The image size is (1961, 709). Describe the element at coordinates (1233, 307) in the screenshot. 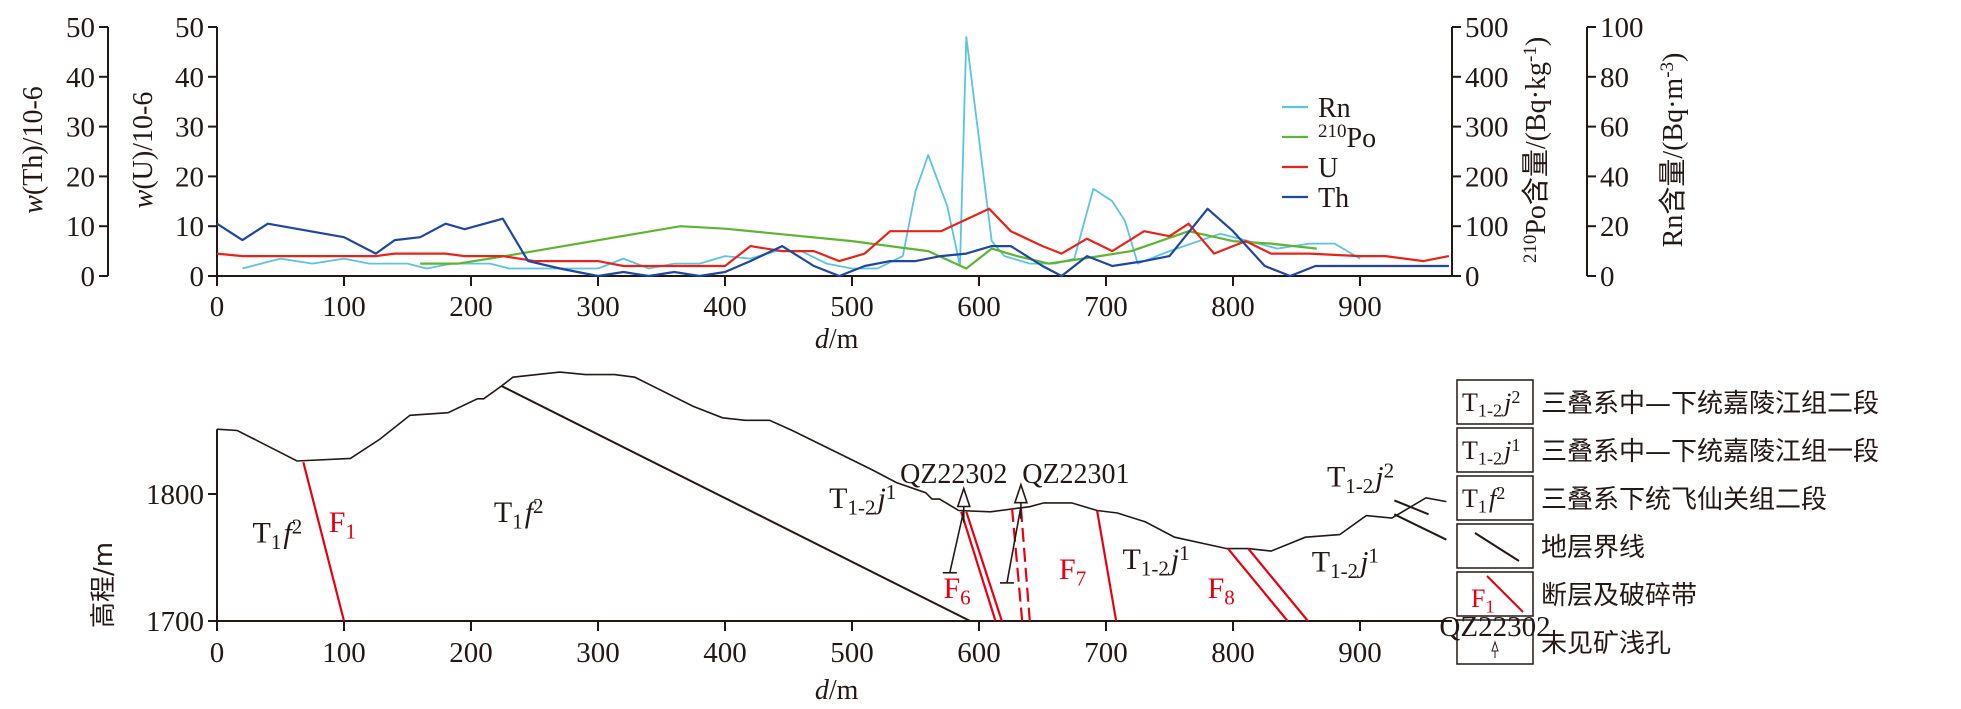

I see `x-tick-label: 800` at that location.